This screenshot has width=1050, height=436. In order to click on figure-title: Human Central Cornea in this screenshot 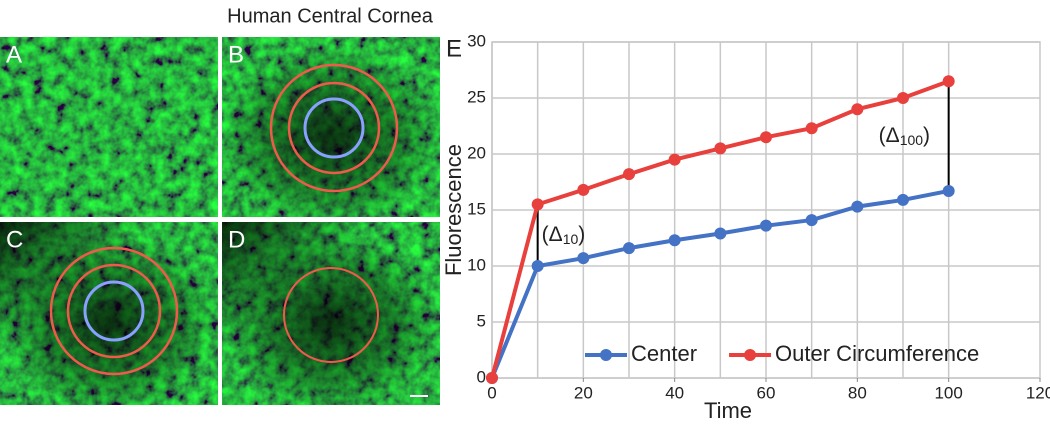, I will do `click(330, 16)`.